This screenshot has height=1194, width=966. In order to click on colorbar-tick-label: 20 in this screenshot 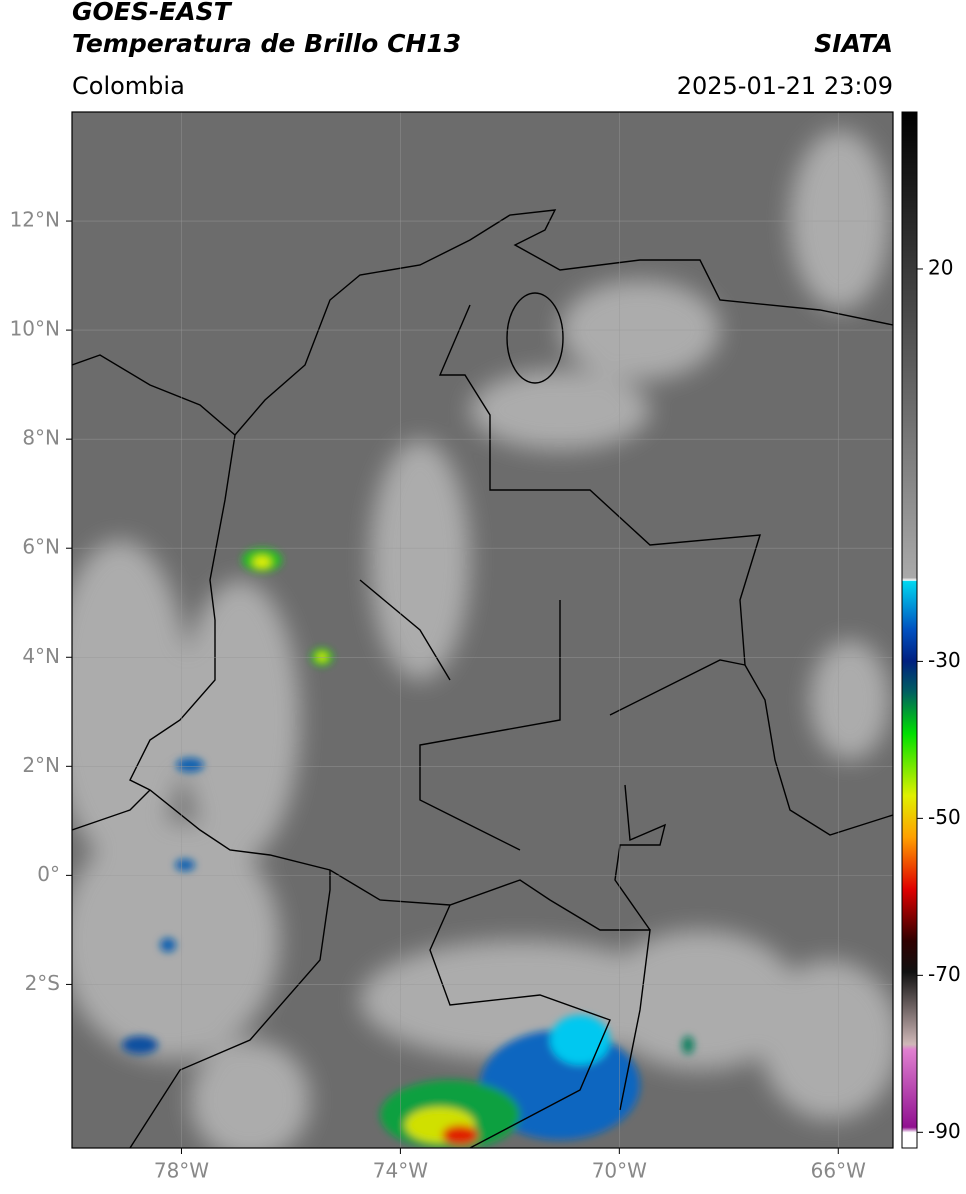, I will do `click(940, 267)`.